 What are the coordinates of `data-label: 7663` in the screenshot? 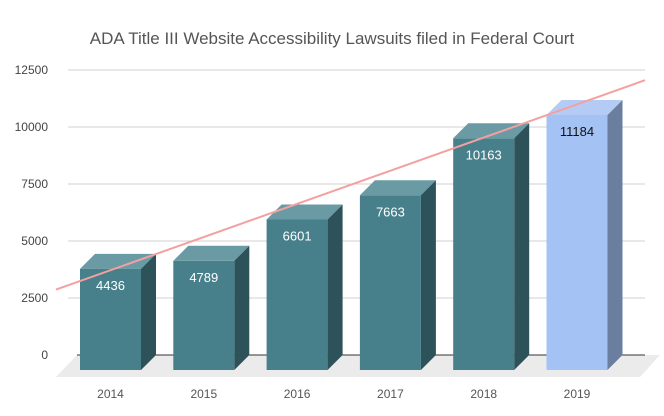 It's located at (390, 211).